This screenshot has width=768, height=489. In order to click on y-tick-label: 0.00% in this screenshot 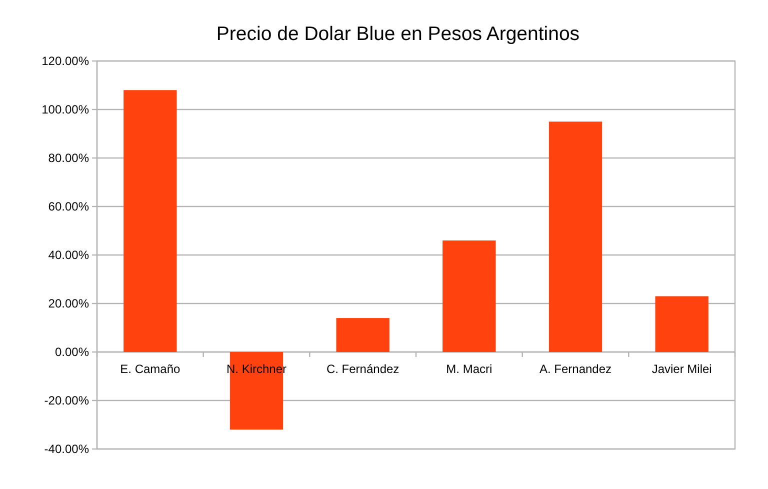, I will do `click(72, 352)`.